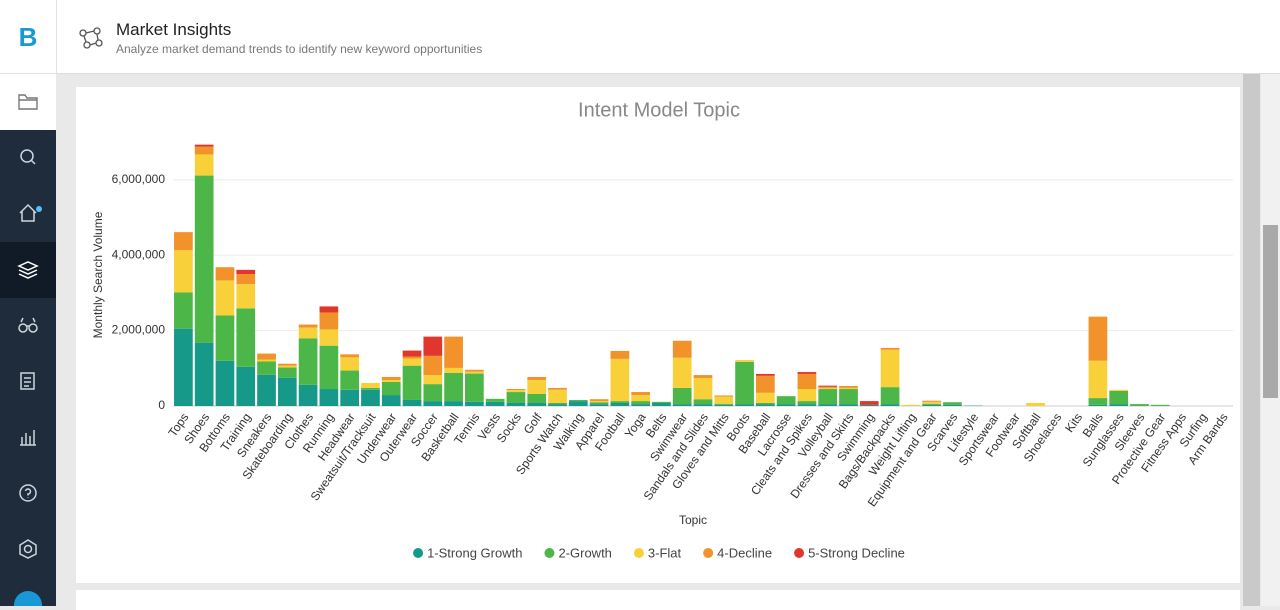 The height and width of the screenshot is (610, 1280). I want to click on chart-title: Intent Model Topic, so click(659, 110).